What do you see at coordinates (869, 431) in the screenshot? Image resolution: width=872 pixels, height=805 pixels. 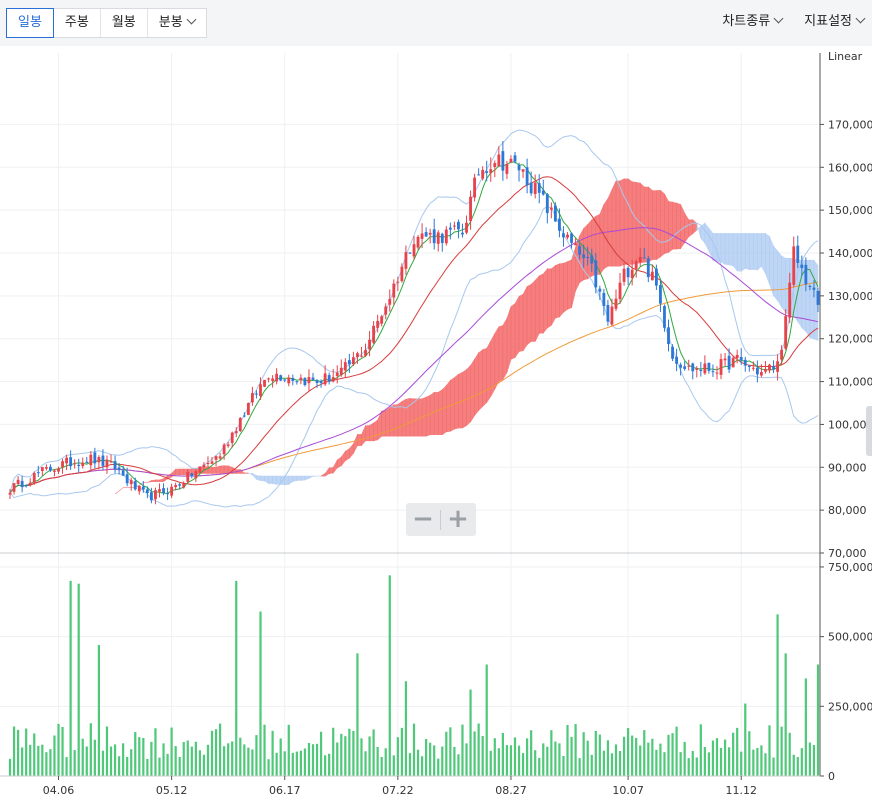 I see `panel-resize-handle` at bounding box center [869, 431].